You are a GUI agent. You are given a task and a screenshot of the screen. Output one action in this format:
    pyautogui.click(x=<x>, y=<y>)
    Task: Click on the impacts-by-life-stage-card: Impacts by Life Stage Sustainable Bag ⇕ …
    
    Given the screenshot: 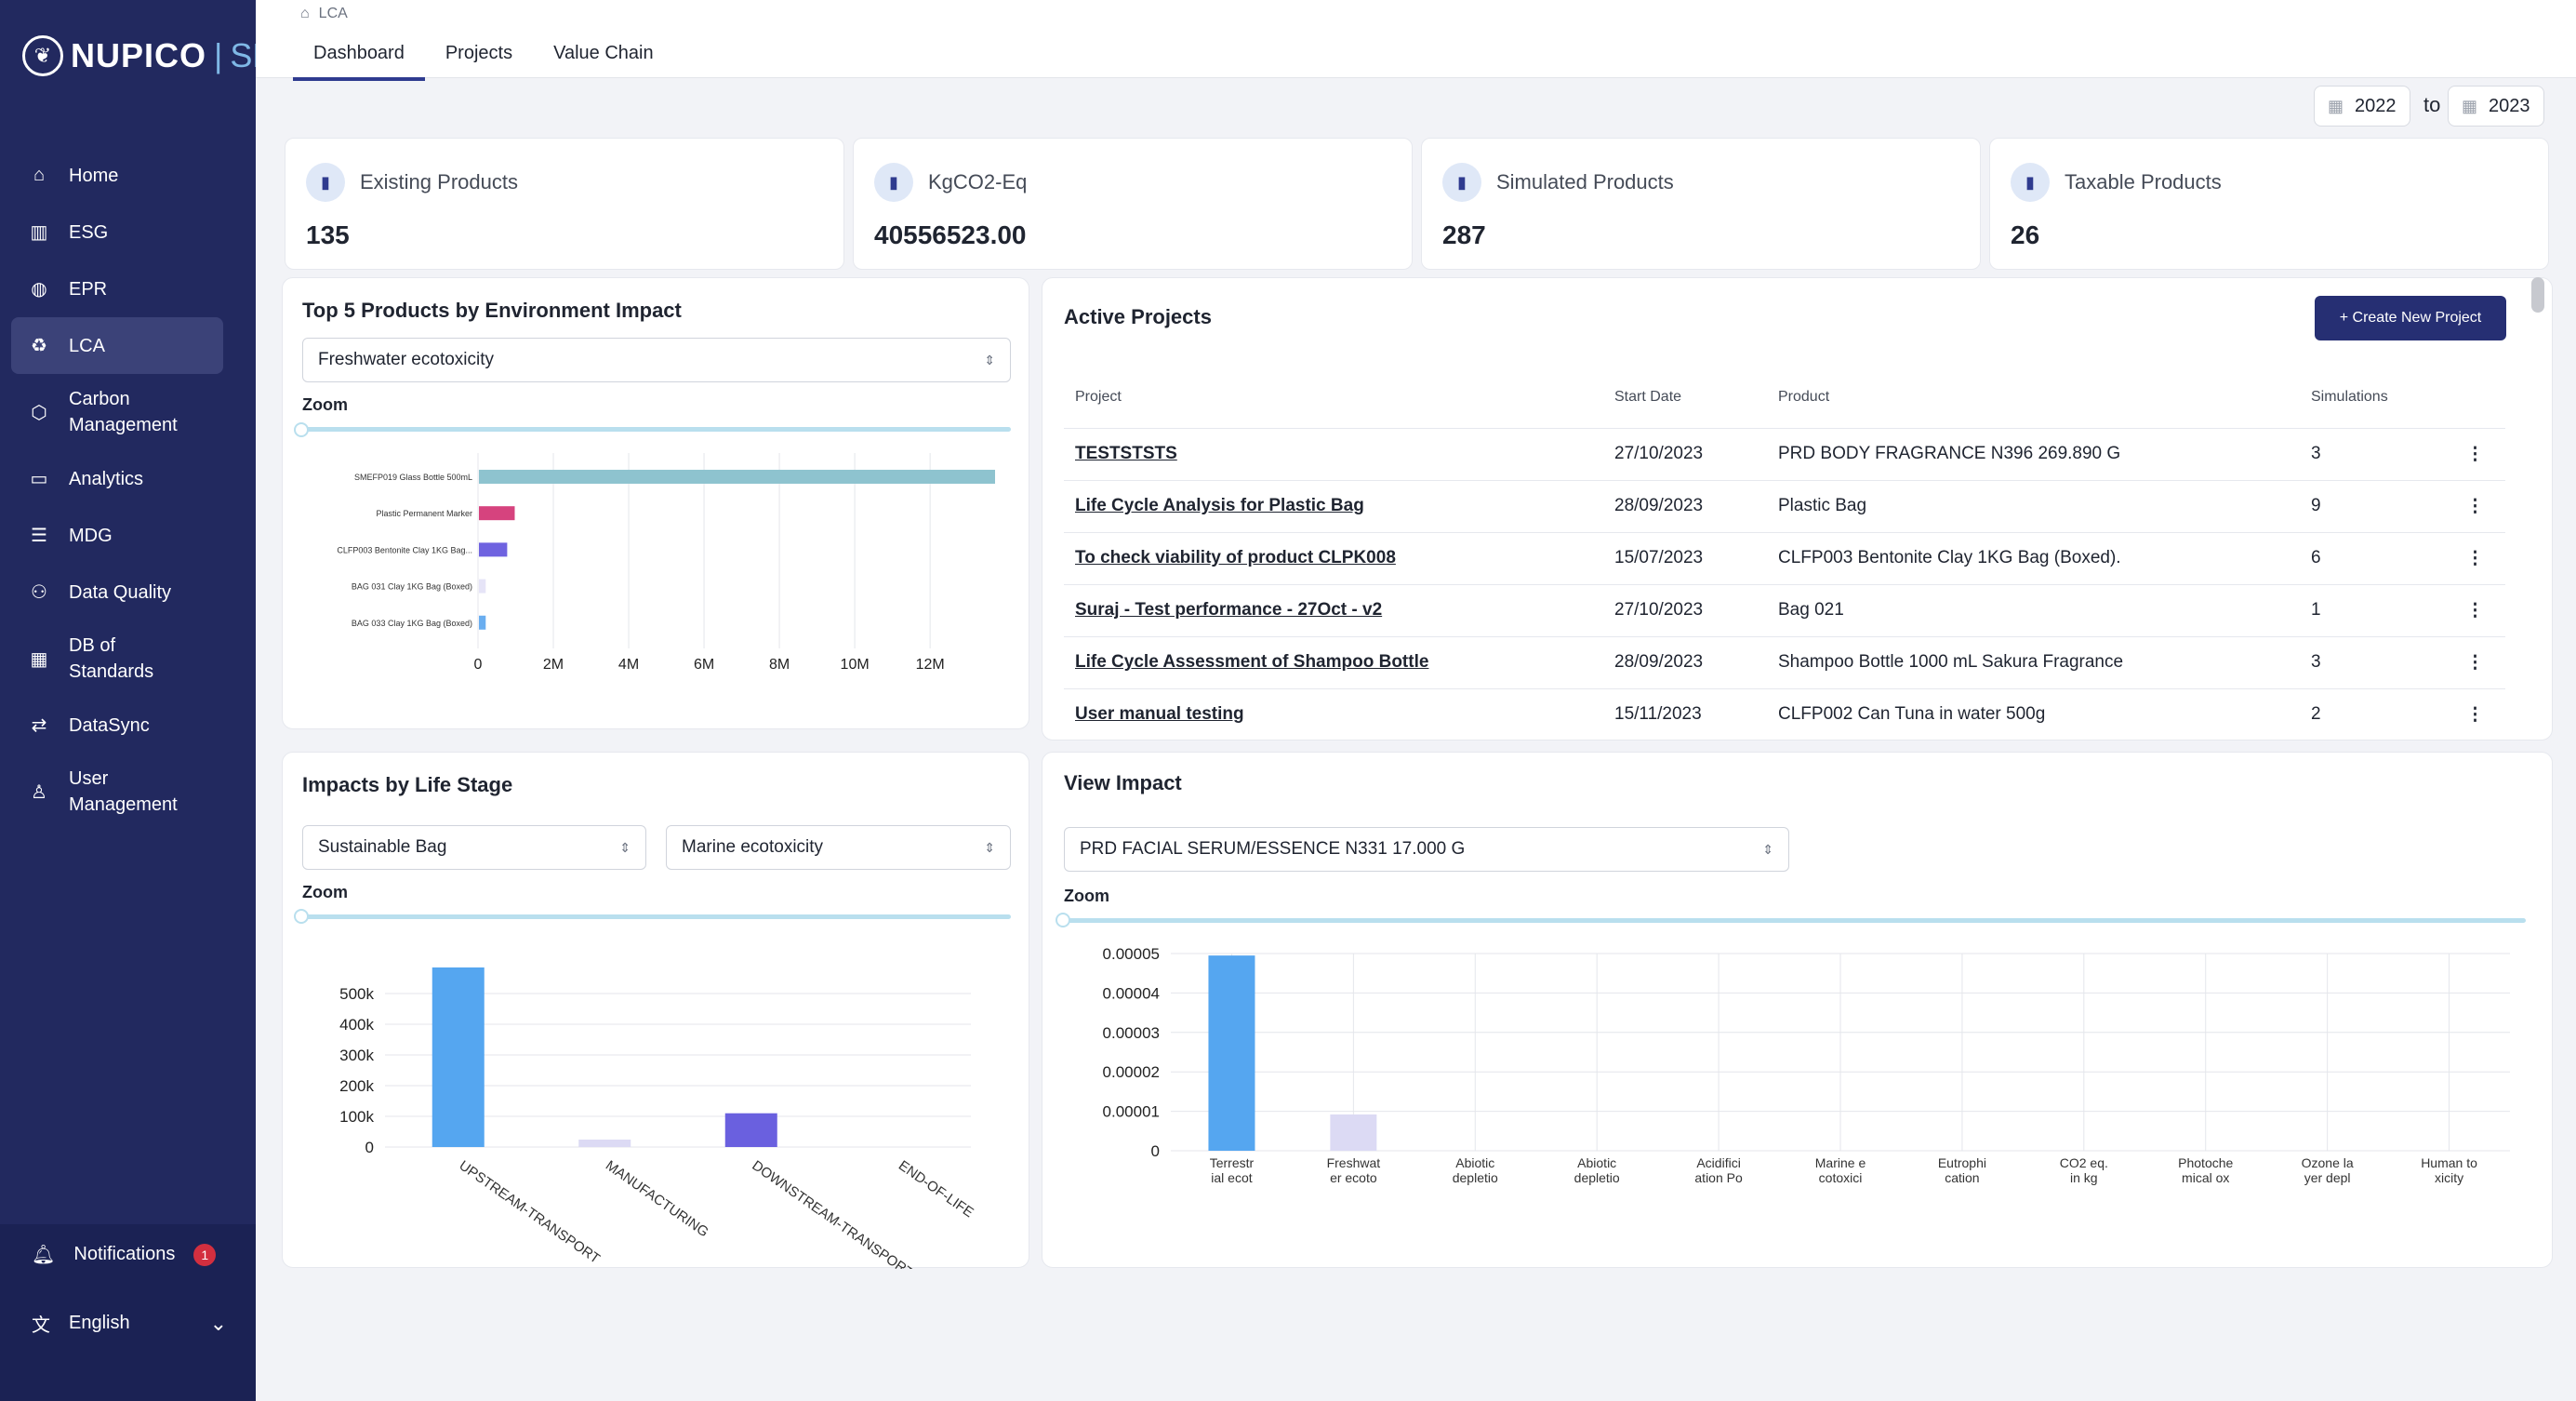 What is the action you would take?
    pyautogui.click(x=655, y=1010)
    